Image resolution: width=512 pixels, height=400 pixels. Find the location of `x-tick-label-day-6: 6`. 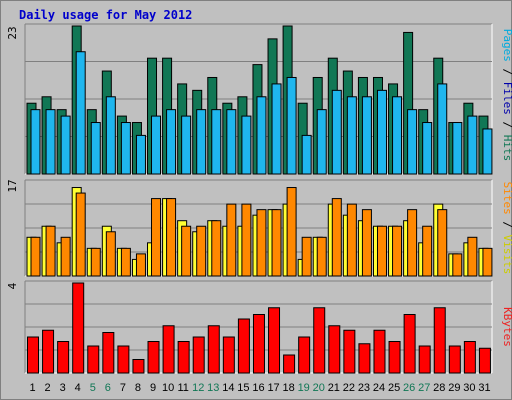

x-tick-label-day-6: 6 is located at coordinates (108, 388).